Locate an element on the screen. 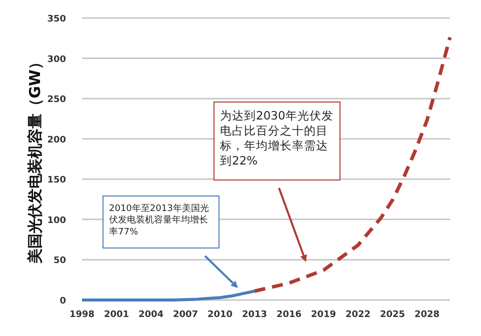  x-tick-label: 2028 is located at coordinates (427, 315).